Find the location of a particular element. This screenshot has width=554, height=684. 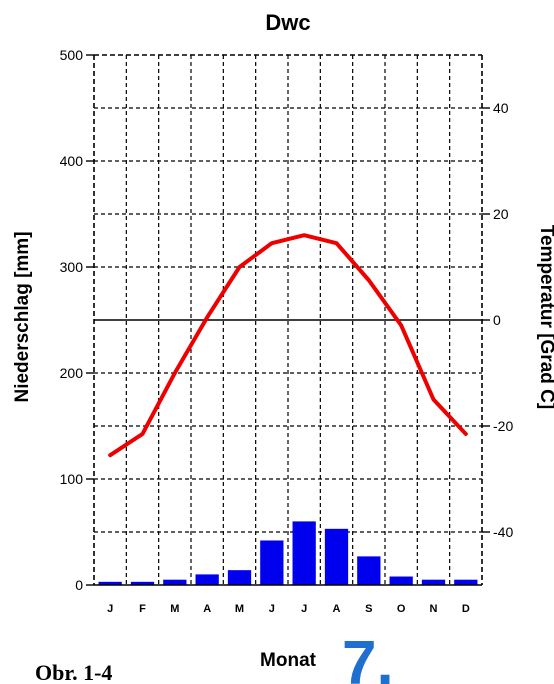

x-tick-label: F is located at coordinates (142, 609).